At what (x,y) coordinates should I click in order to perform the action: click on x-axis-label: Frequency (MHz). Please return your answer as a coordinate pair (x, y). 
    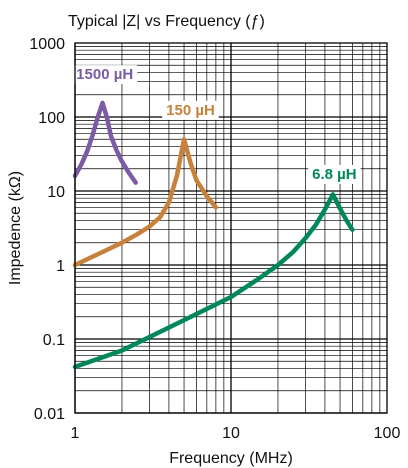
    Looking at the image, I should click on (231, 458).